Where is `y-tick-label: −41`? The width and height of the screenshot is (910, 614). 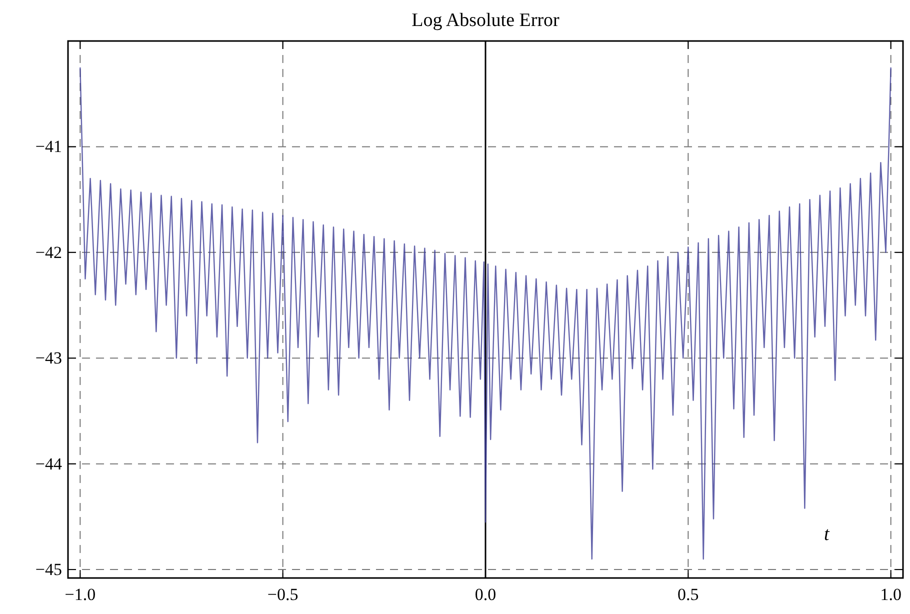 y-tick-label: −41 is located at coordinates (48, 146).